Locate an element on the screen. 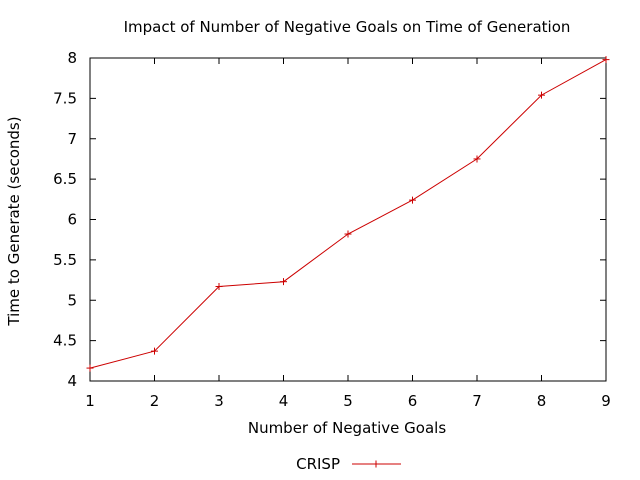  x-axis-label: Number of Negative Goals is located at coordinates (347, 428).